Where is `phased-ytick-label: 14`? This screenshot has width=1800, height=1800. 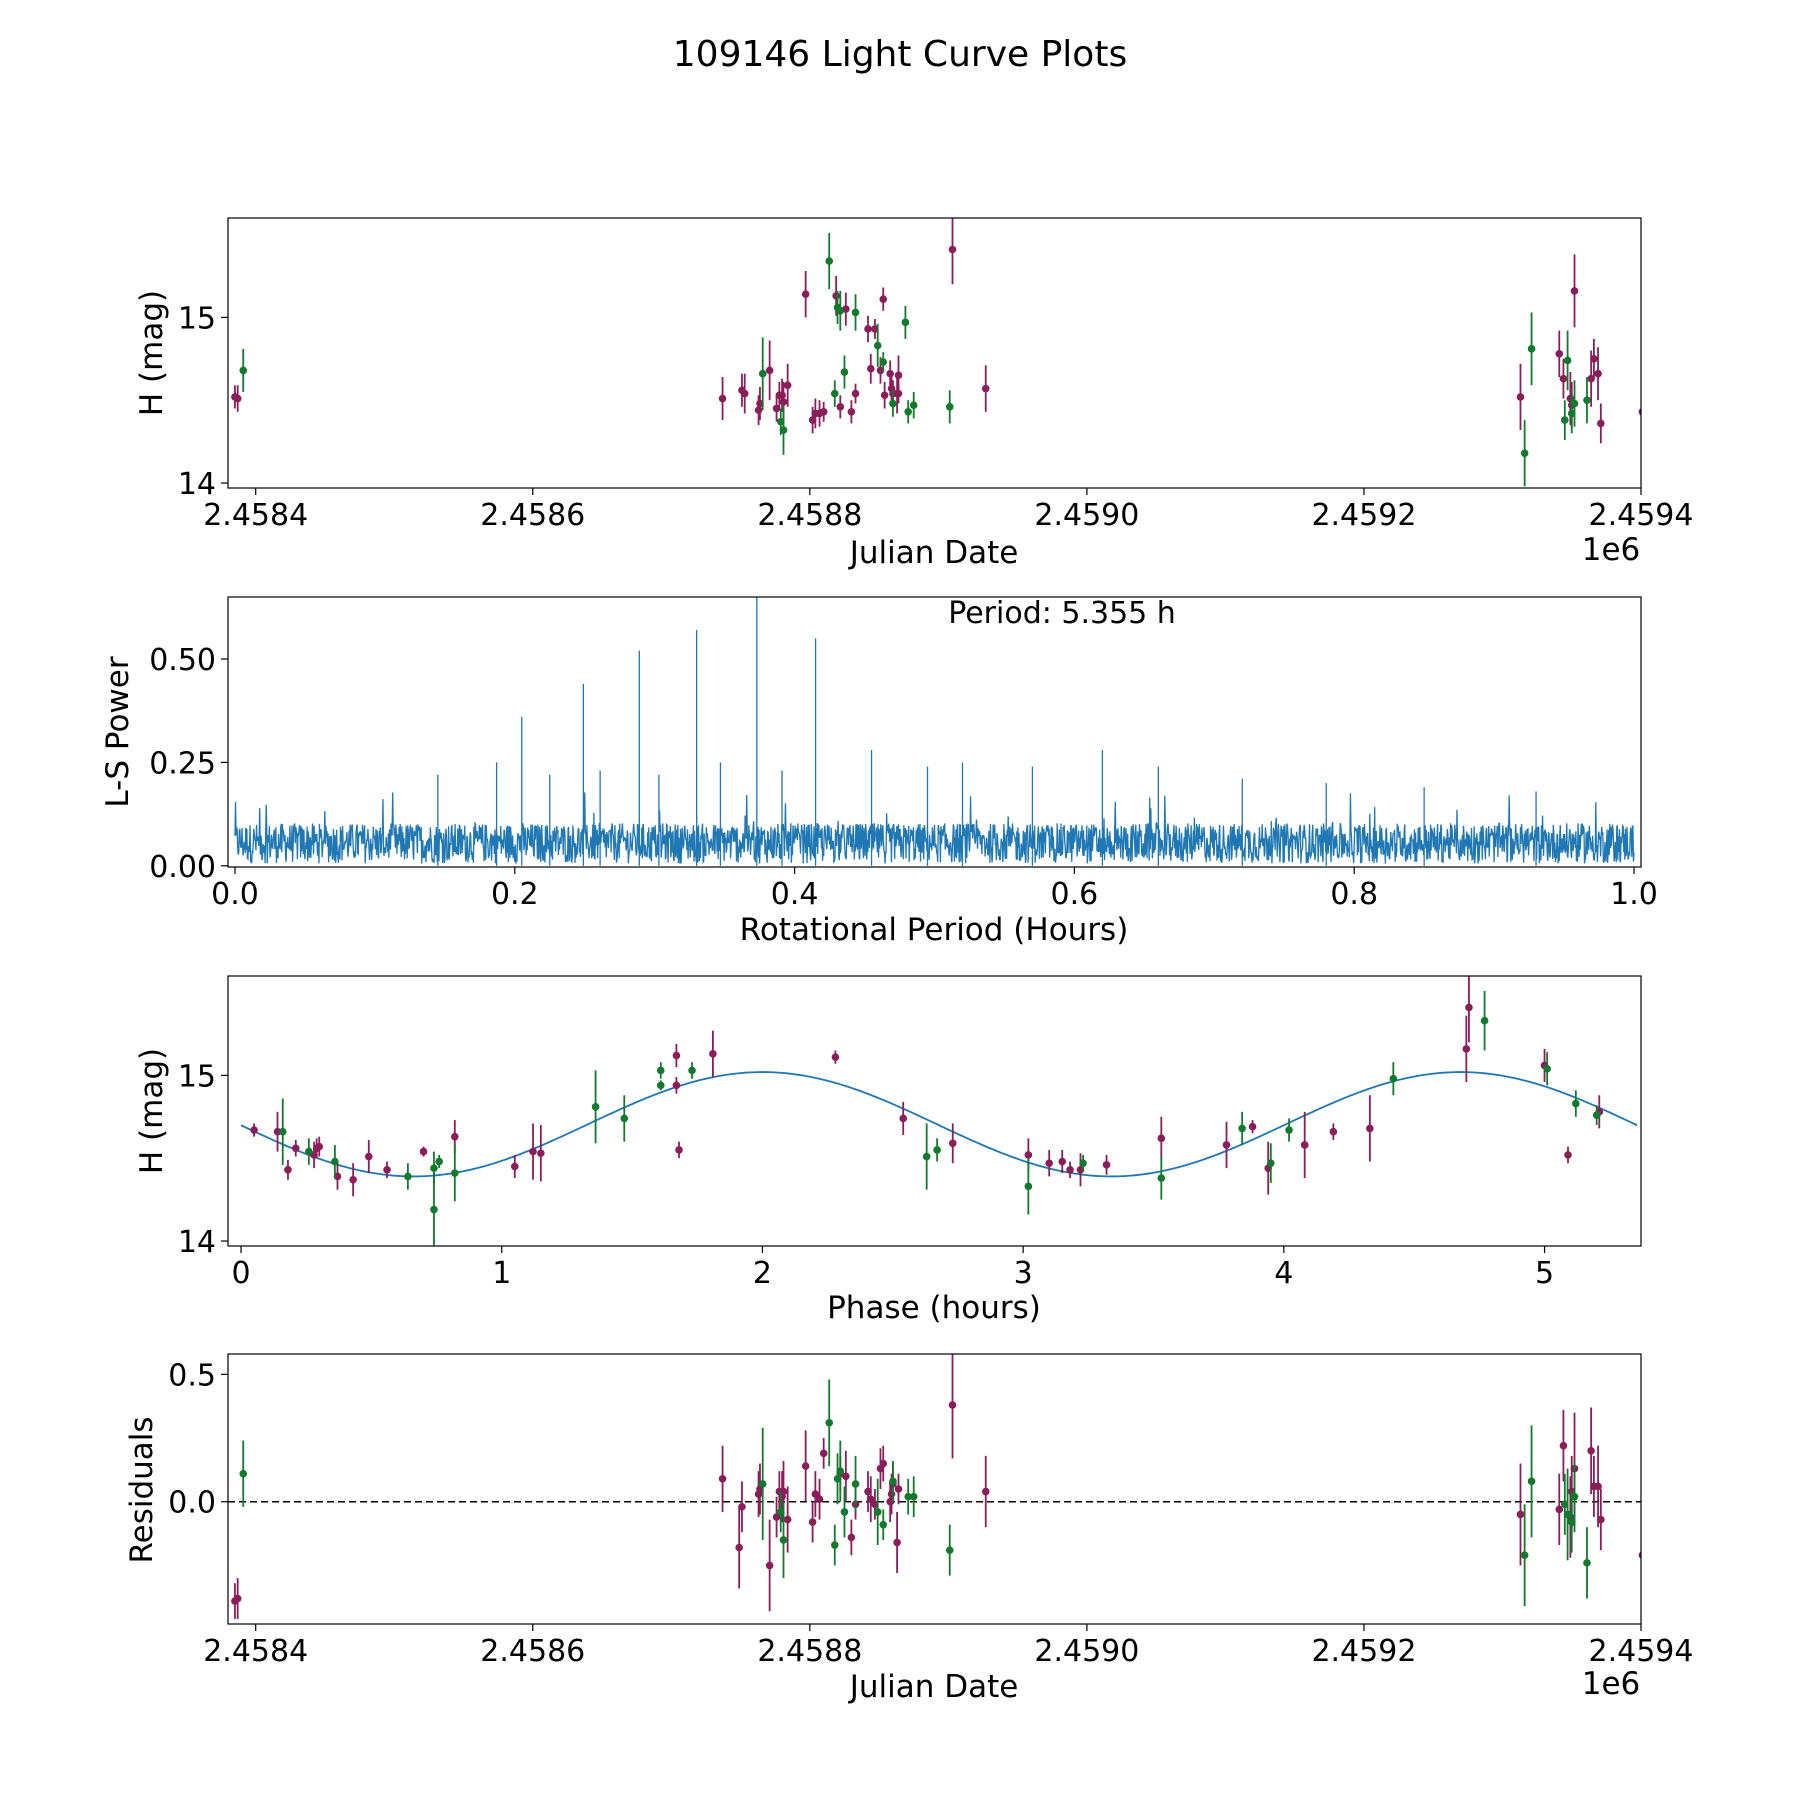
phased-ytick-label: 14 is located at coordinates (197, 1242).